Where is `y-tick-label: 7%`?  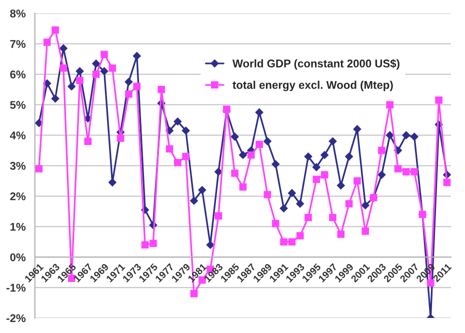 y-tick-label: 7% is located at coordinates (18, 44).